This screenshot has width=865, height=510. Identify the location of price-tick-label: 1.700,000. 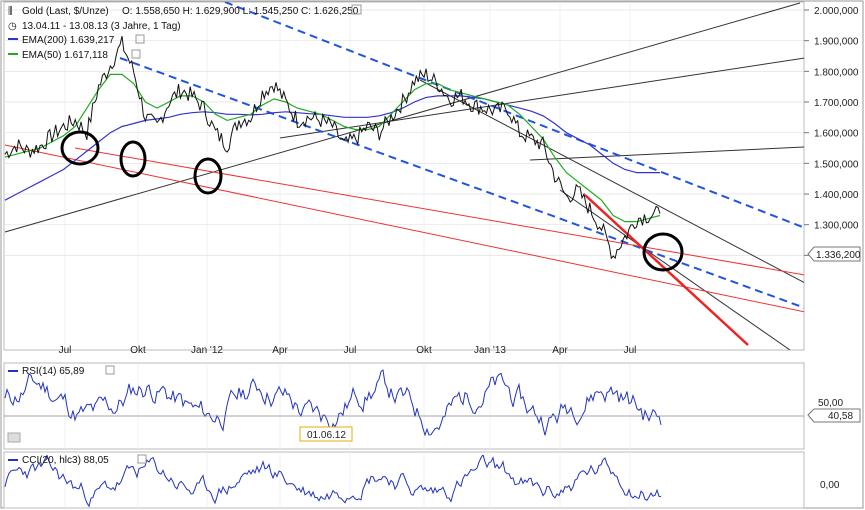
(836, 103).